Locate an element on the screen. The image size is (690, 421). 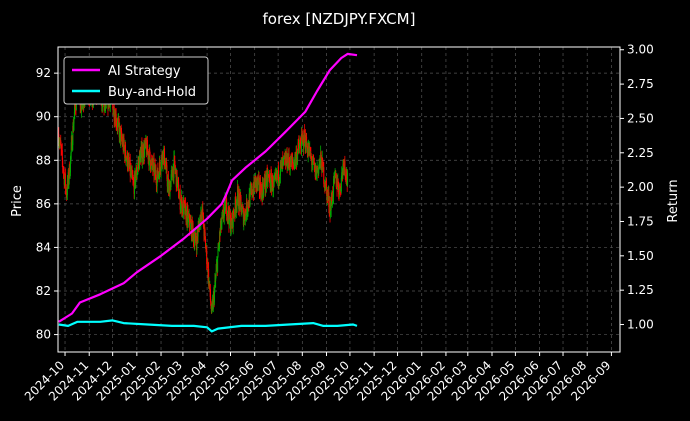
y-tick-label: 82 is located at coordinates (43, 291).